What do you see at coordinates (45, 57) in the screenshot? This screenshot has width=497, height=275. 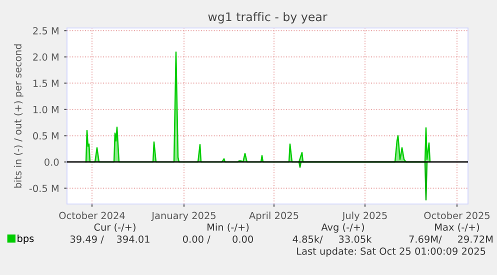 I see `y-tick-label: 2.0 M` at bounding box center [45, 57].